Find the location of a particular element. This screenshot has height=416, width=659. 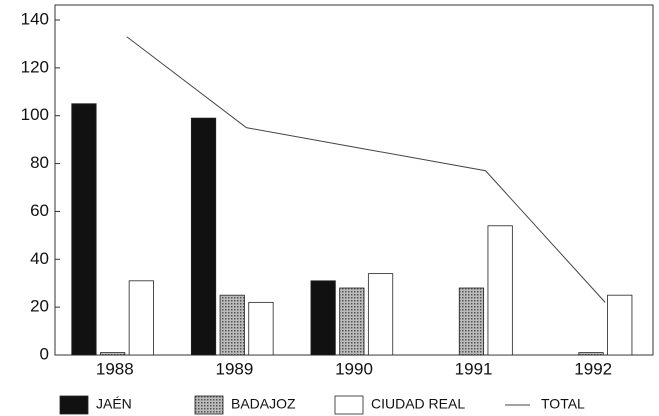

legend: JAÉN BADAJOZ CIUDAD REAL TOTAL is located at coordinates (322, 405).